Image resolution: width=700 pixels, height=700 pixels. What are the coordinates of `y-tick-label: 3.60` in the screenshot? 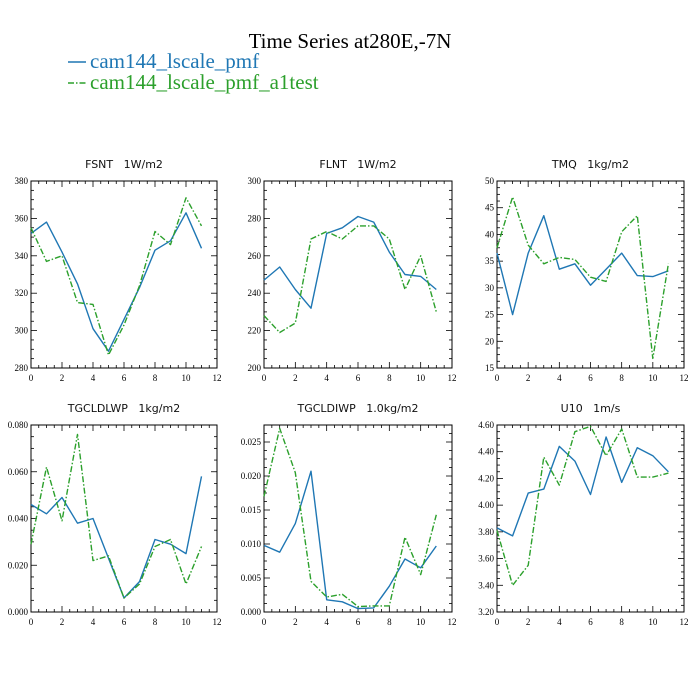 It's located at (486, 559).